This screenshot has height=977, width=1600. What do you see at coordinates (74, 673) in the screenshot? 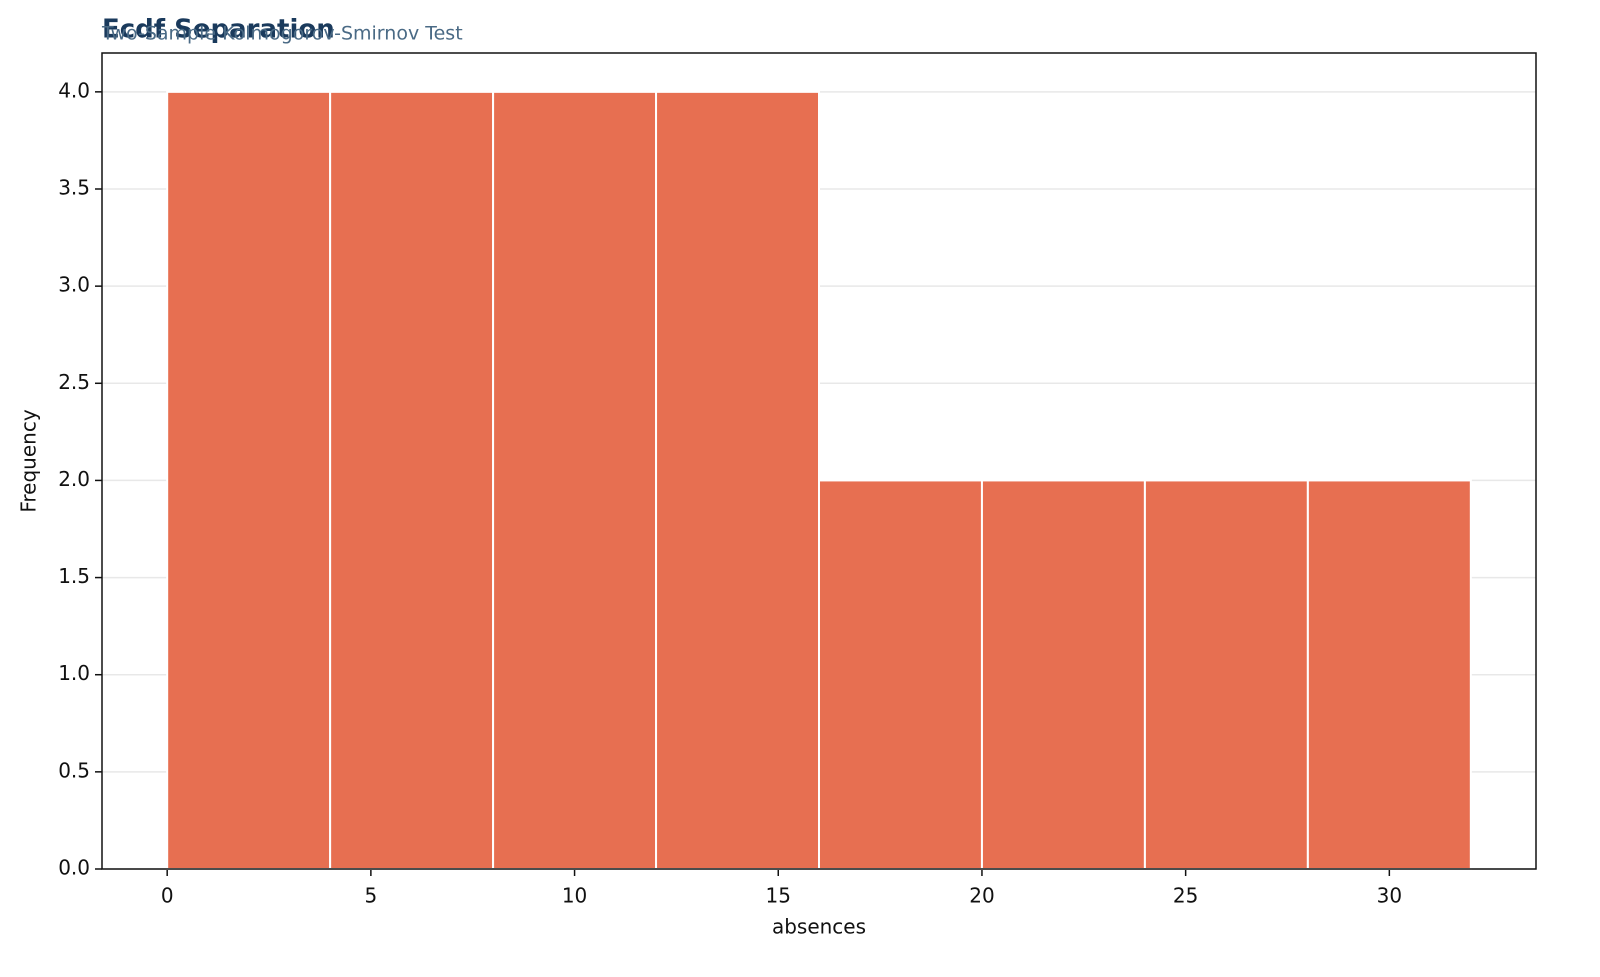
I see `y-tick-label: 1.0` at bounding box center [74, 673].